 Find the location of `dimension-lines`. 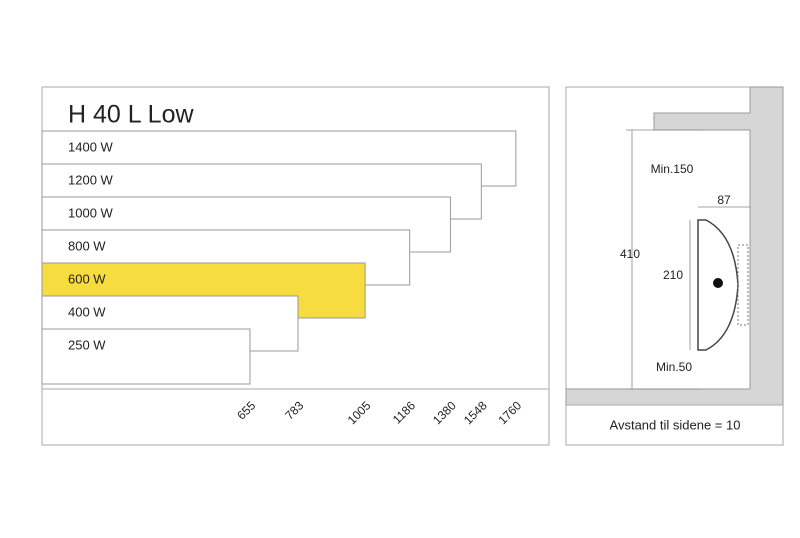

dimension-lines is located at coordinates (688, 259).